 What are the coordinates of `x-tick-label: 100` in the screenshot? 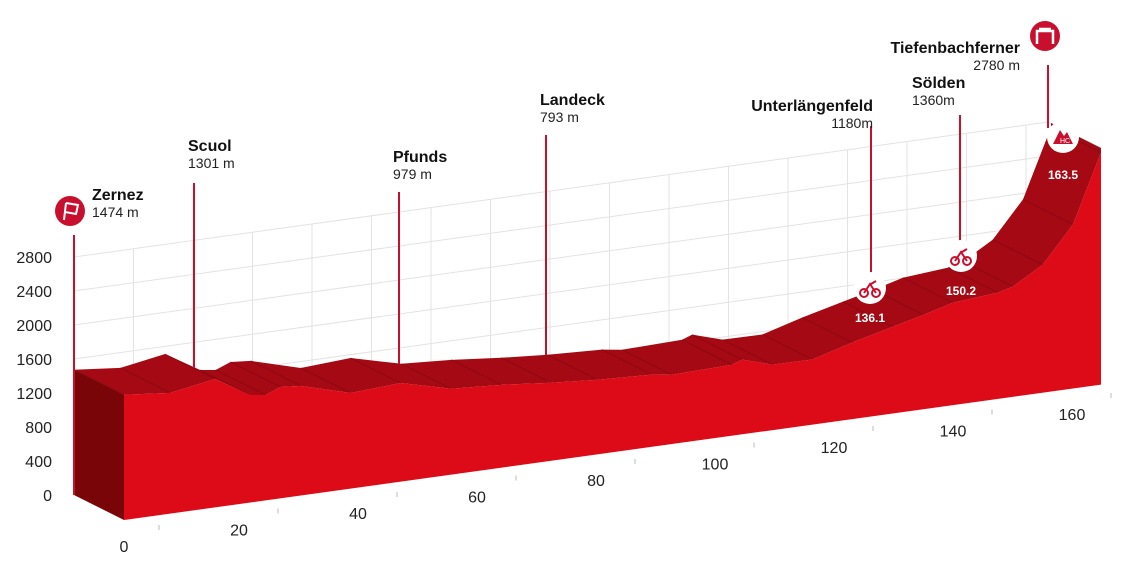 It's located at (715, 465).